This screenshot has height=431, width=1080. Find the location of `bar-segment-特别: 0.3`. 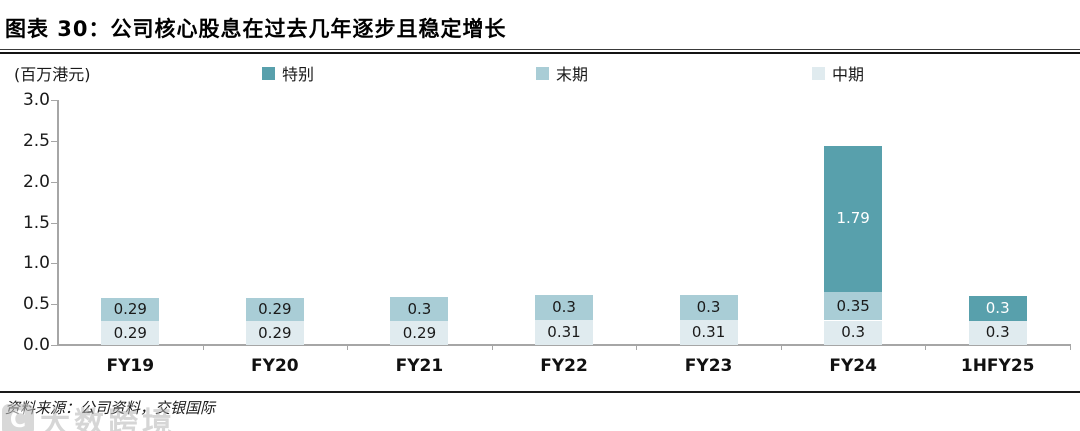

bar-segment-特别: 0.3 is located at coordinates (997, 308).